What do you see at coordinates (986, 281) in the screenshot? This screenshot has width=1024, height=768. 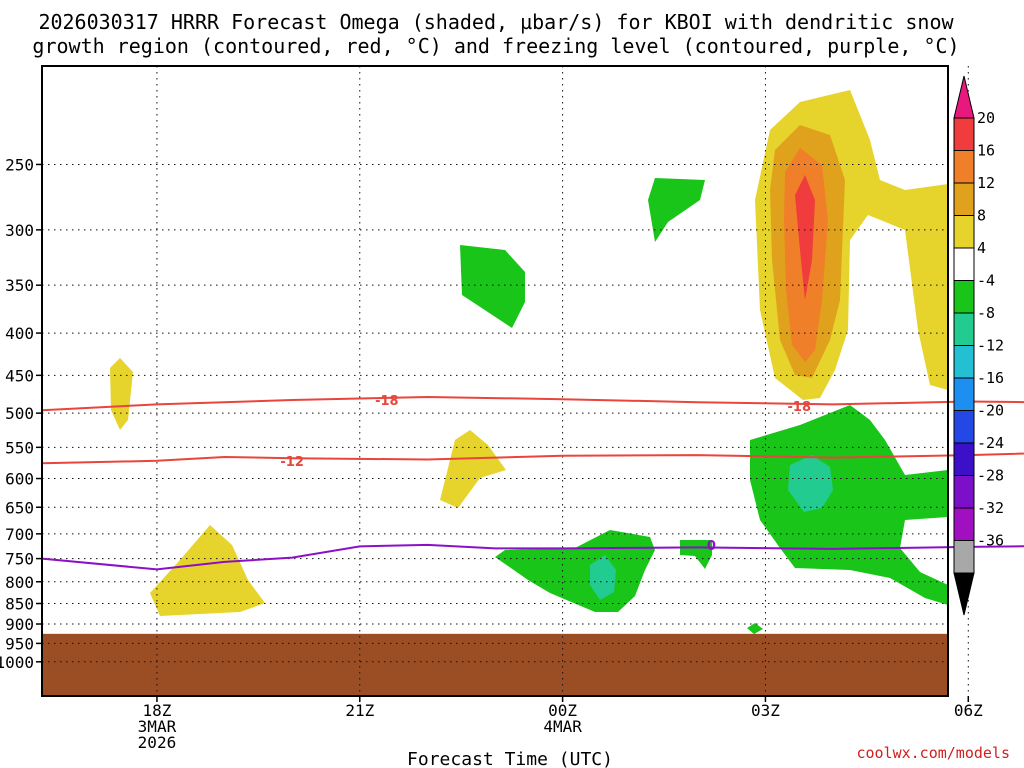 I see `colorbar-level-label: -4` at bounding box center [986, 281].